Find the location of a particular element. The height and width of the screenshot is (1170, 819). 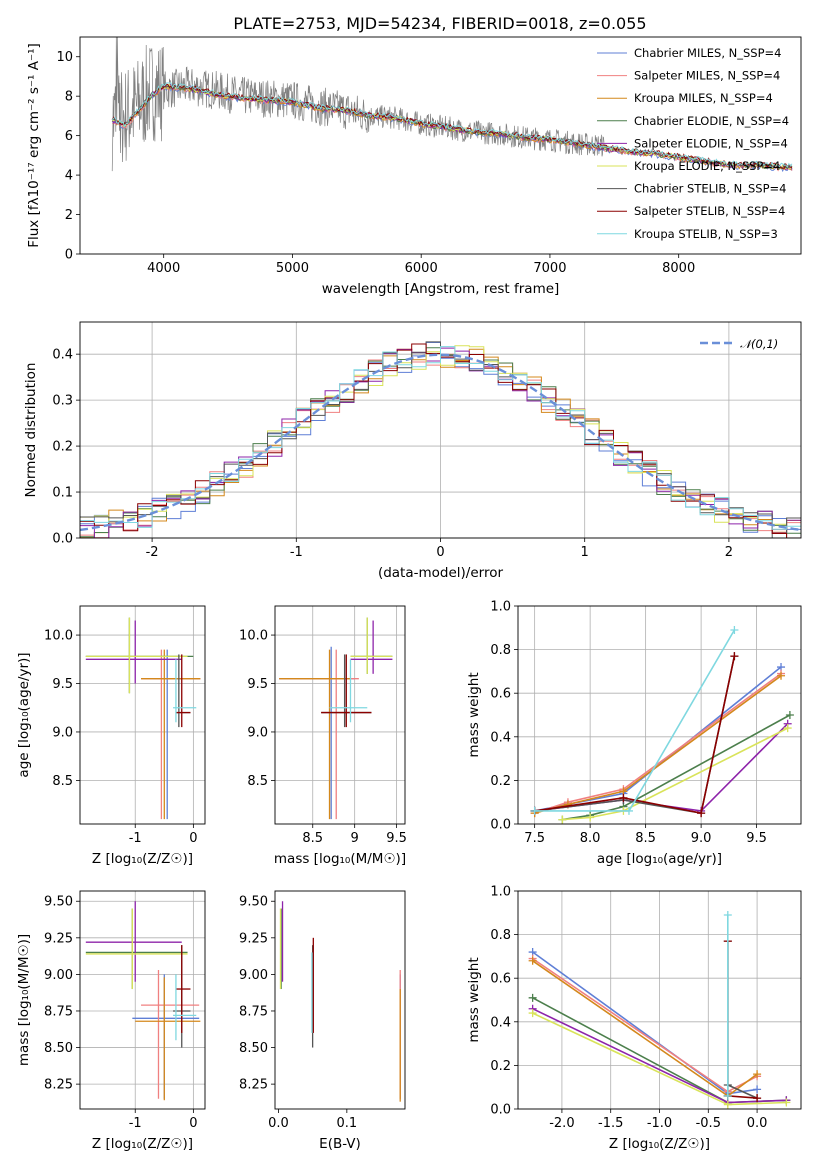

y-tick-label: 10 is located at coordinates (64, 57).